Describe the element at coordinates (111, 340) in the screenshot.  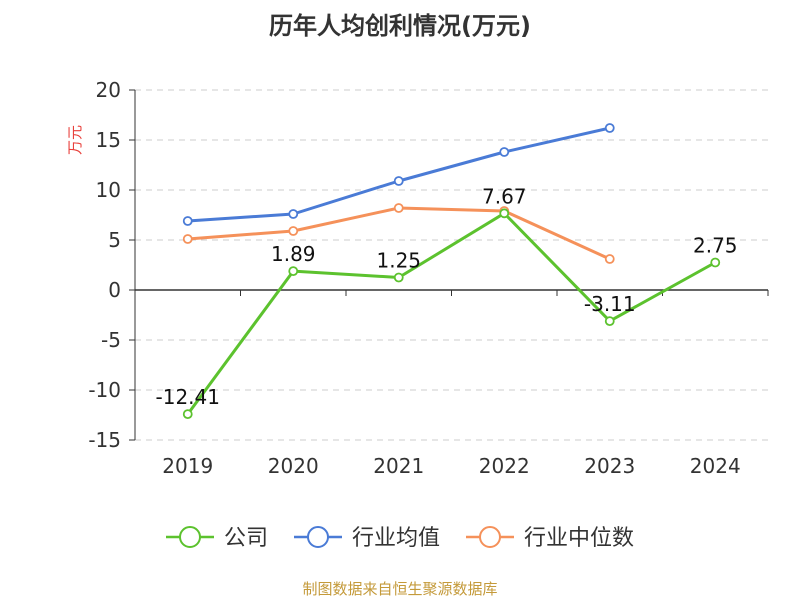
I see `y-tick-label: -5` at that location.